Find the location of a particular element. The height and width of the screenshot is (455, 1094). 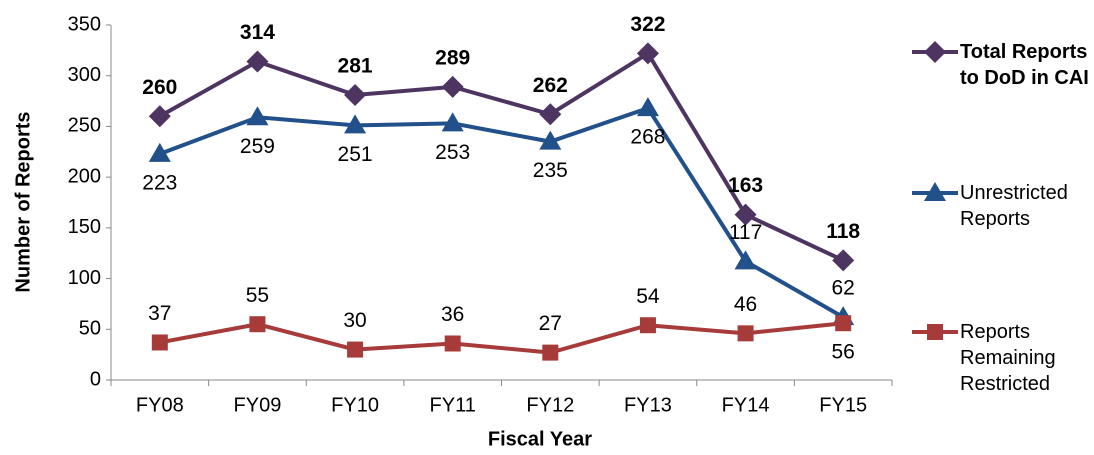

y-tick-label: 350 is located at coordinates (84, 24).